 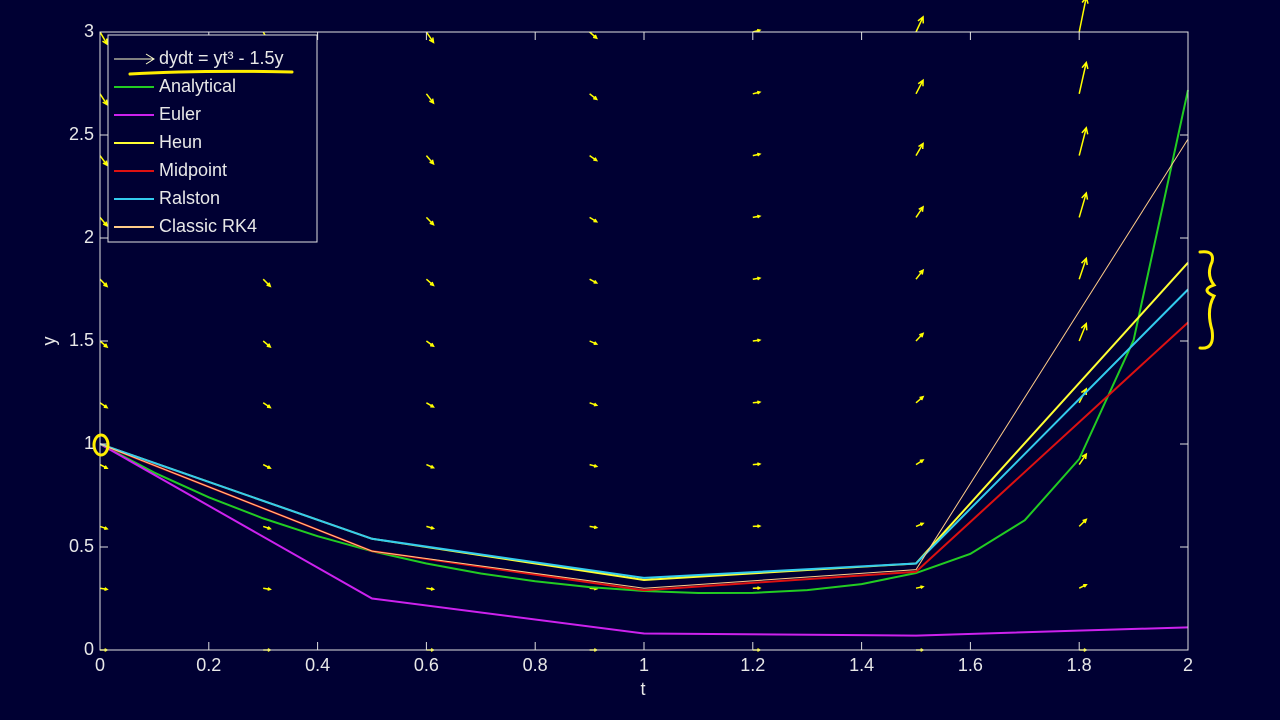 What do you see at coordinates (426, 665) in the screenshot?
I see `x-tick-label: 0.6` at bounding box center [426, 665].